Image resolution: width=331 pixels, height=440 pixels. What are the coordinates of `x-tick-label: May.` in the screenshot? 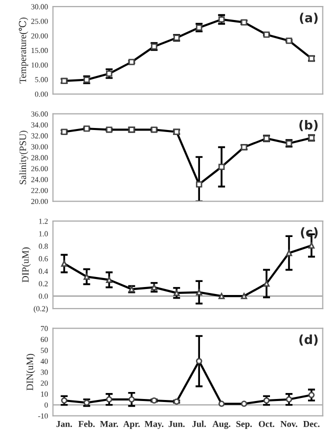 It's located at (154, 424).